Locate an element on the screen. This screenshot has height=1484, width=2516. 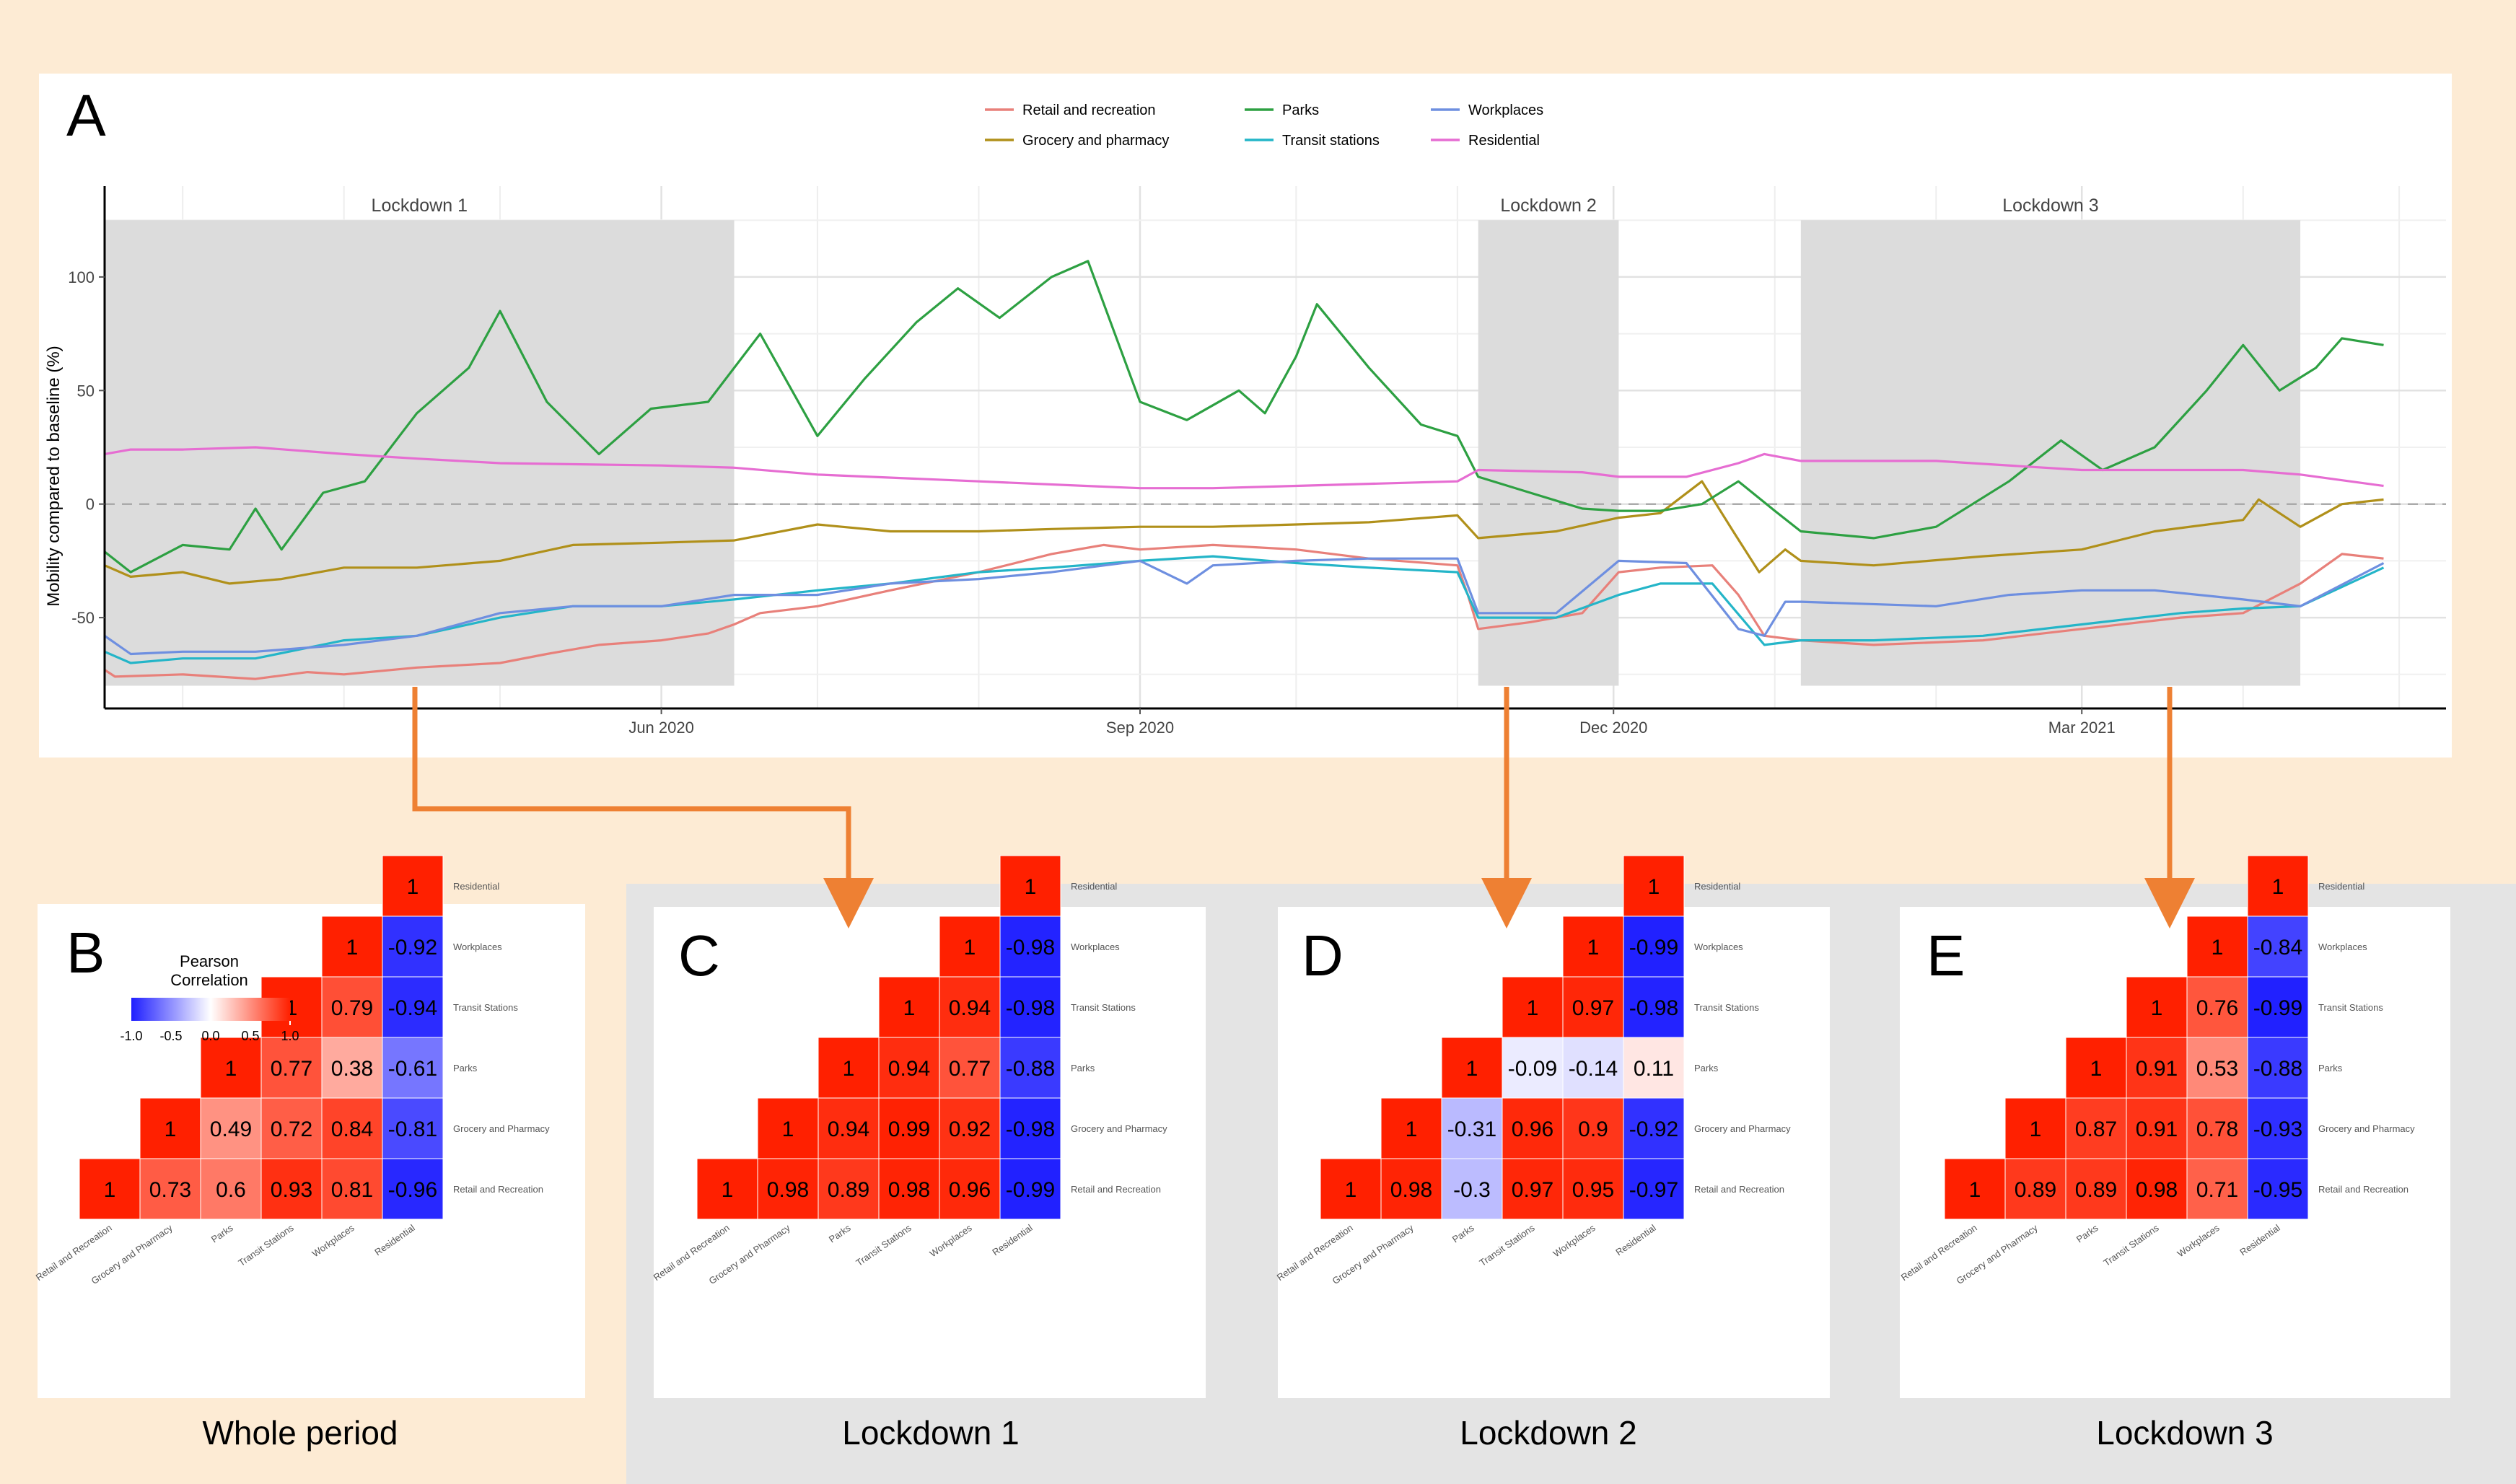
legend-label: Parks is located at coordinates (1300, 110).